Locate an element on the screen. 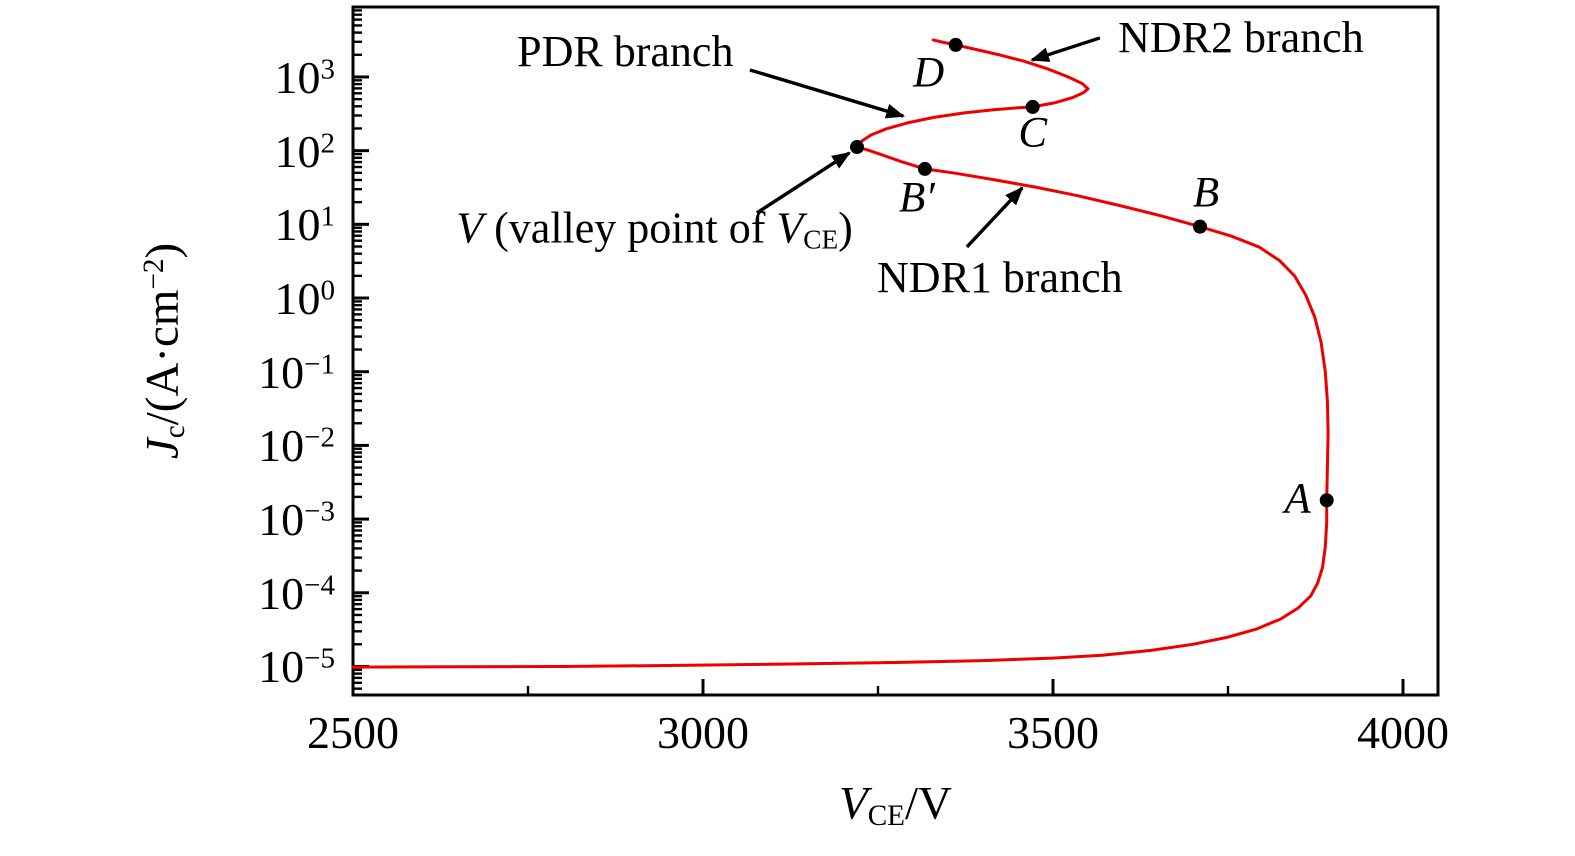 This screenshot has height=856, width=1575. annotation-pdr-branch: PDR branch is located at coordinates (625, 51).